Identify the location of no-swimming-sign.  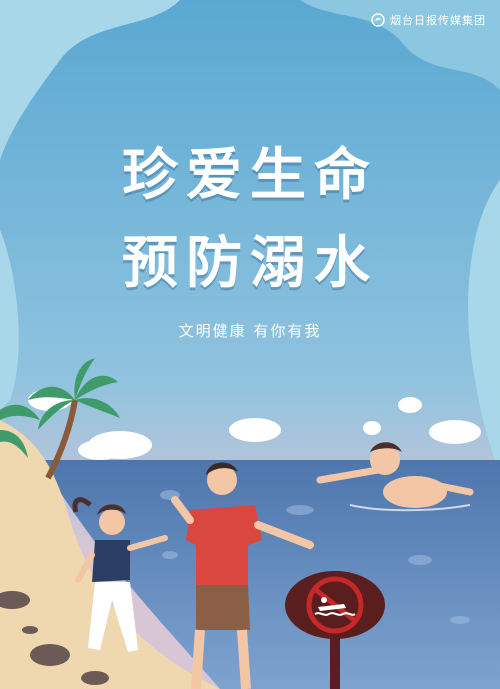
(335, 630).